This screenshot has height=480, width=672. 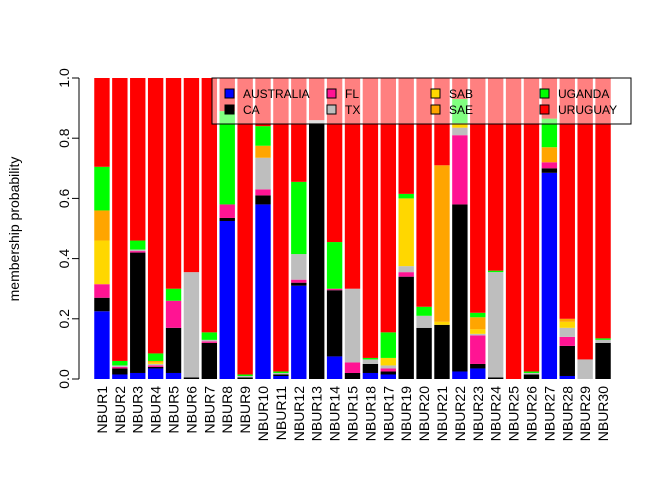 What do you see at coordinates (585, 369) in the screenshot?
I see `bar-segment-nbur29-tx` at bounding box center [585, 369].